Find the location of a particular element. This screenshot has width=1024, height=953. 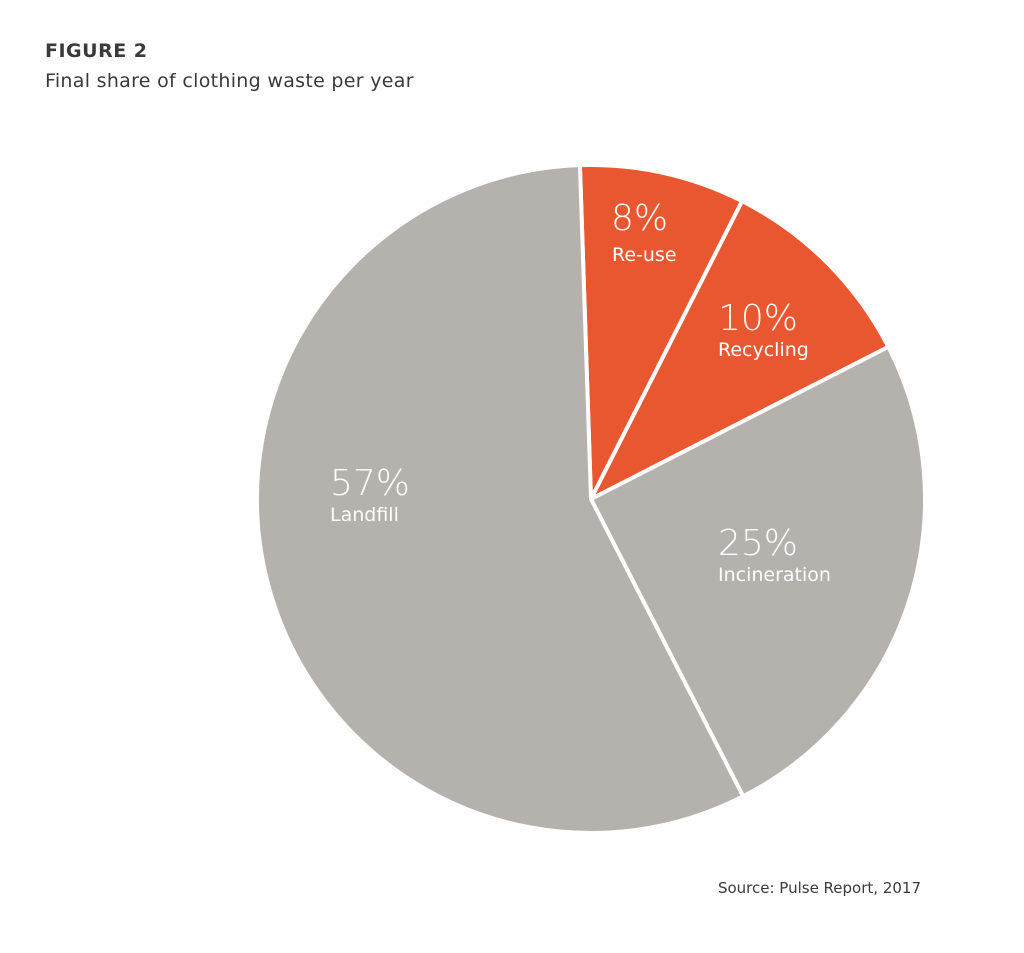

source-note: Source: Pulse Report, 2017 is located at coordinates (819, 888).